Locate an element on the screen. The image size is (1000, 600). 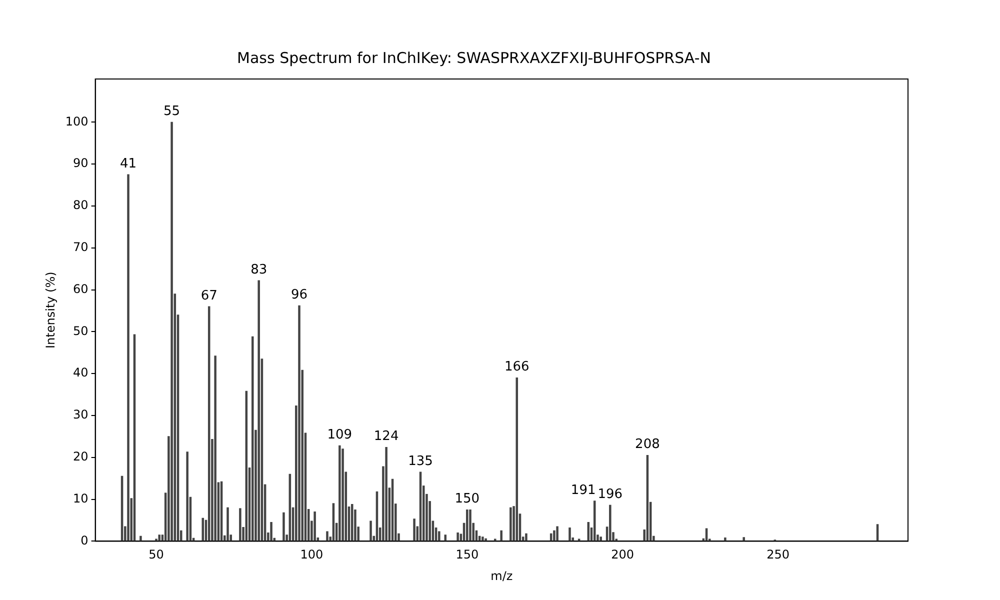
x-tick-label: 250 is located at coordinates (778, 555).